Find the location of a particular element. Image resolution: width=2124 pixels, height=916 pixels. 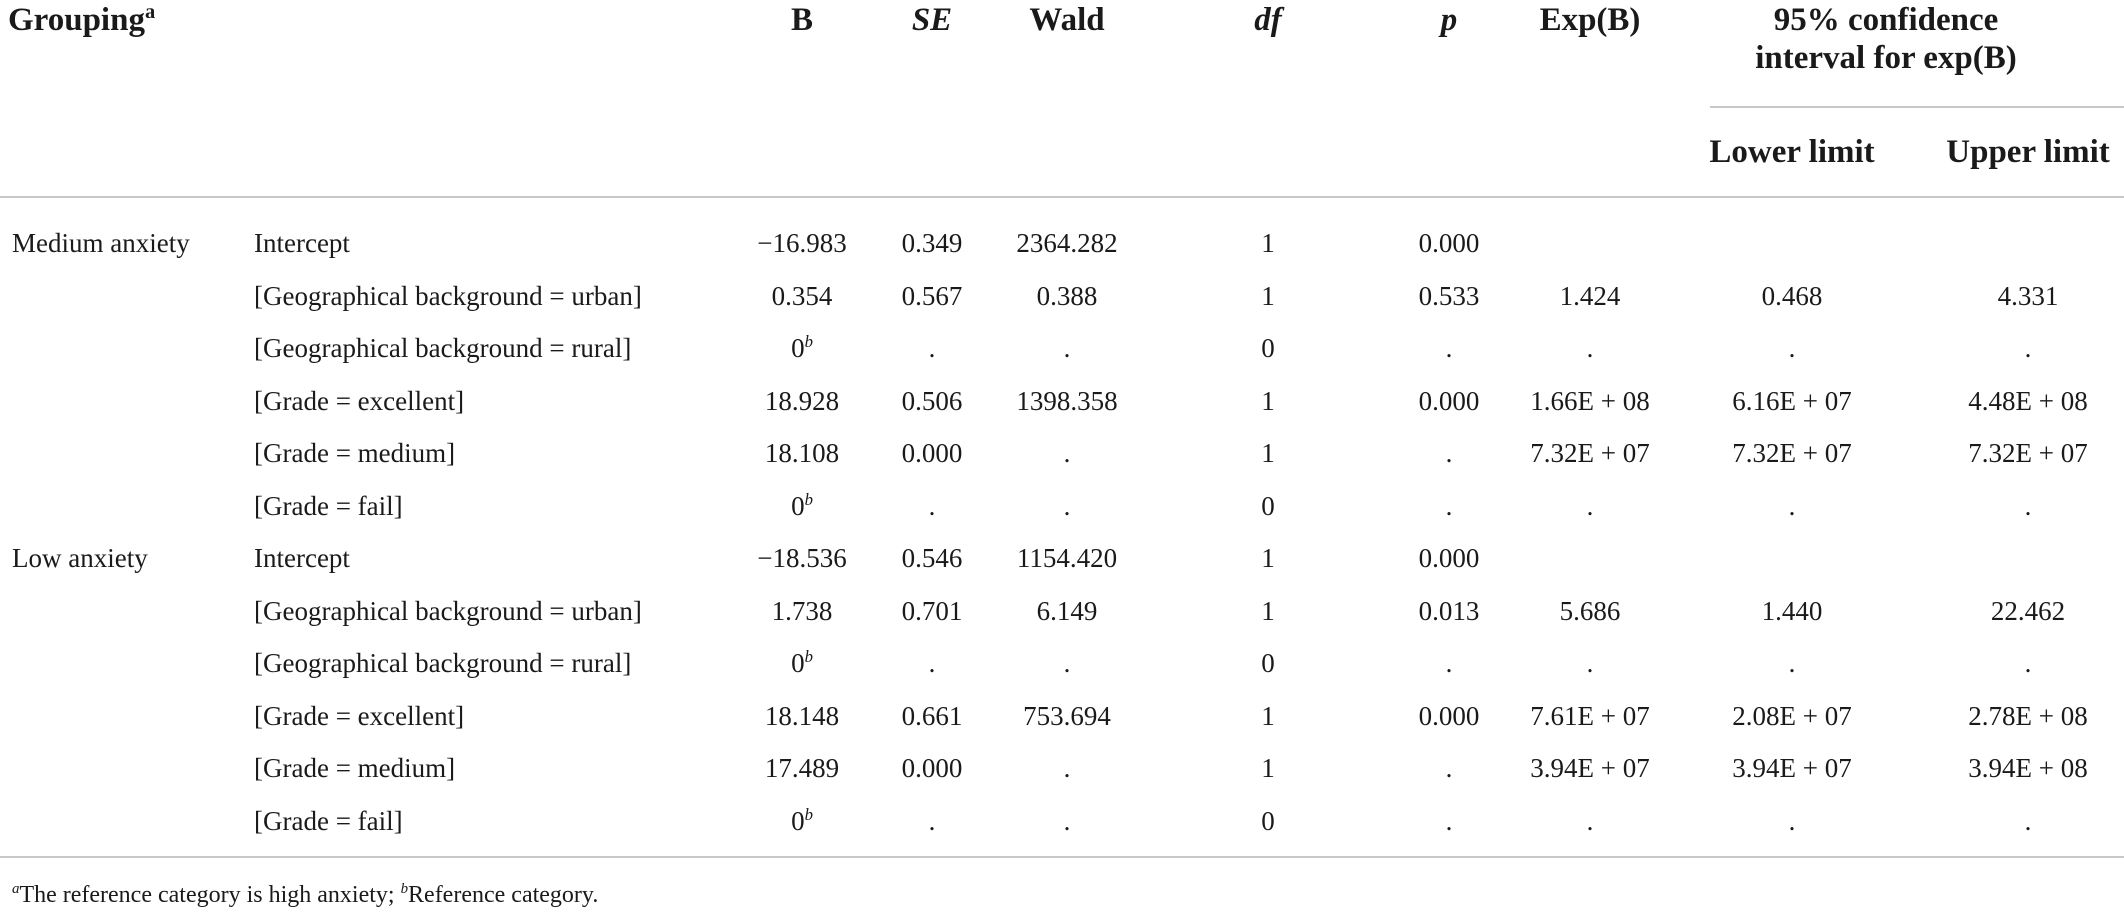

cell-upper-value: 4.48E + 08 is located at coordinates (2028, 401).